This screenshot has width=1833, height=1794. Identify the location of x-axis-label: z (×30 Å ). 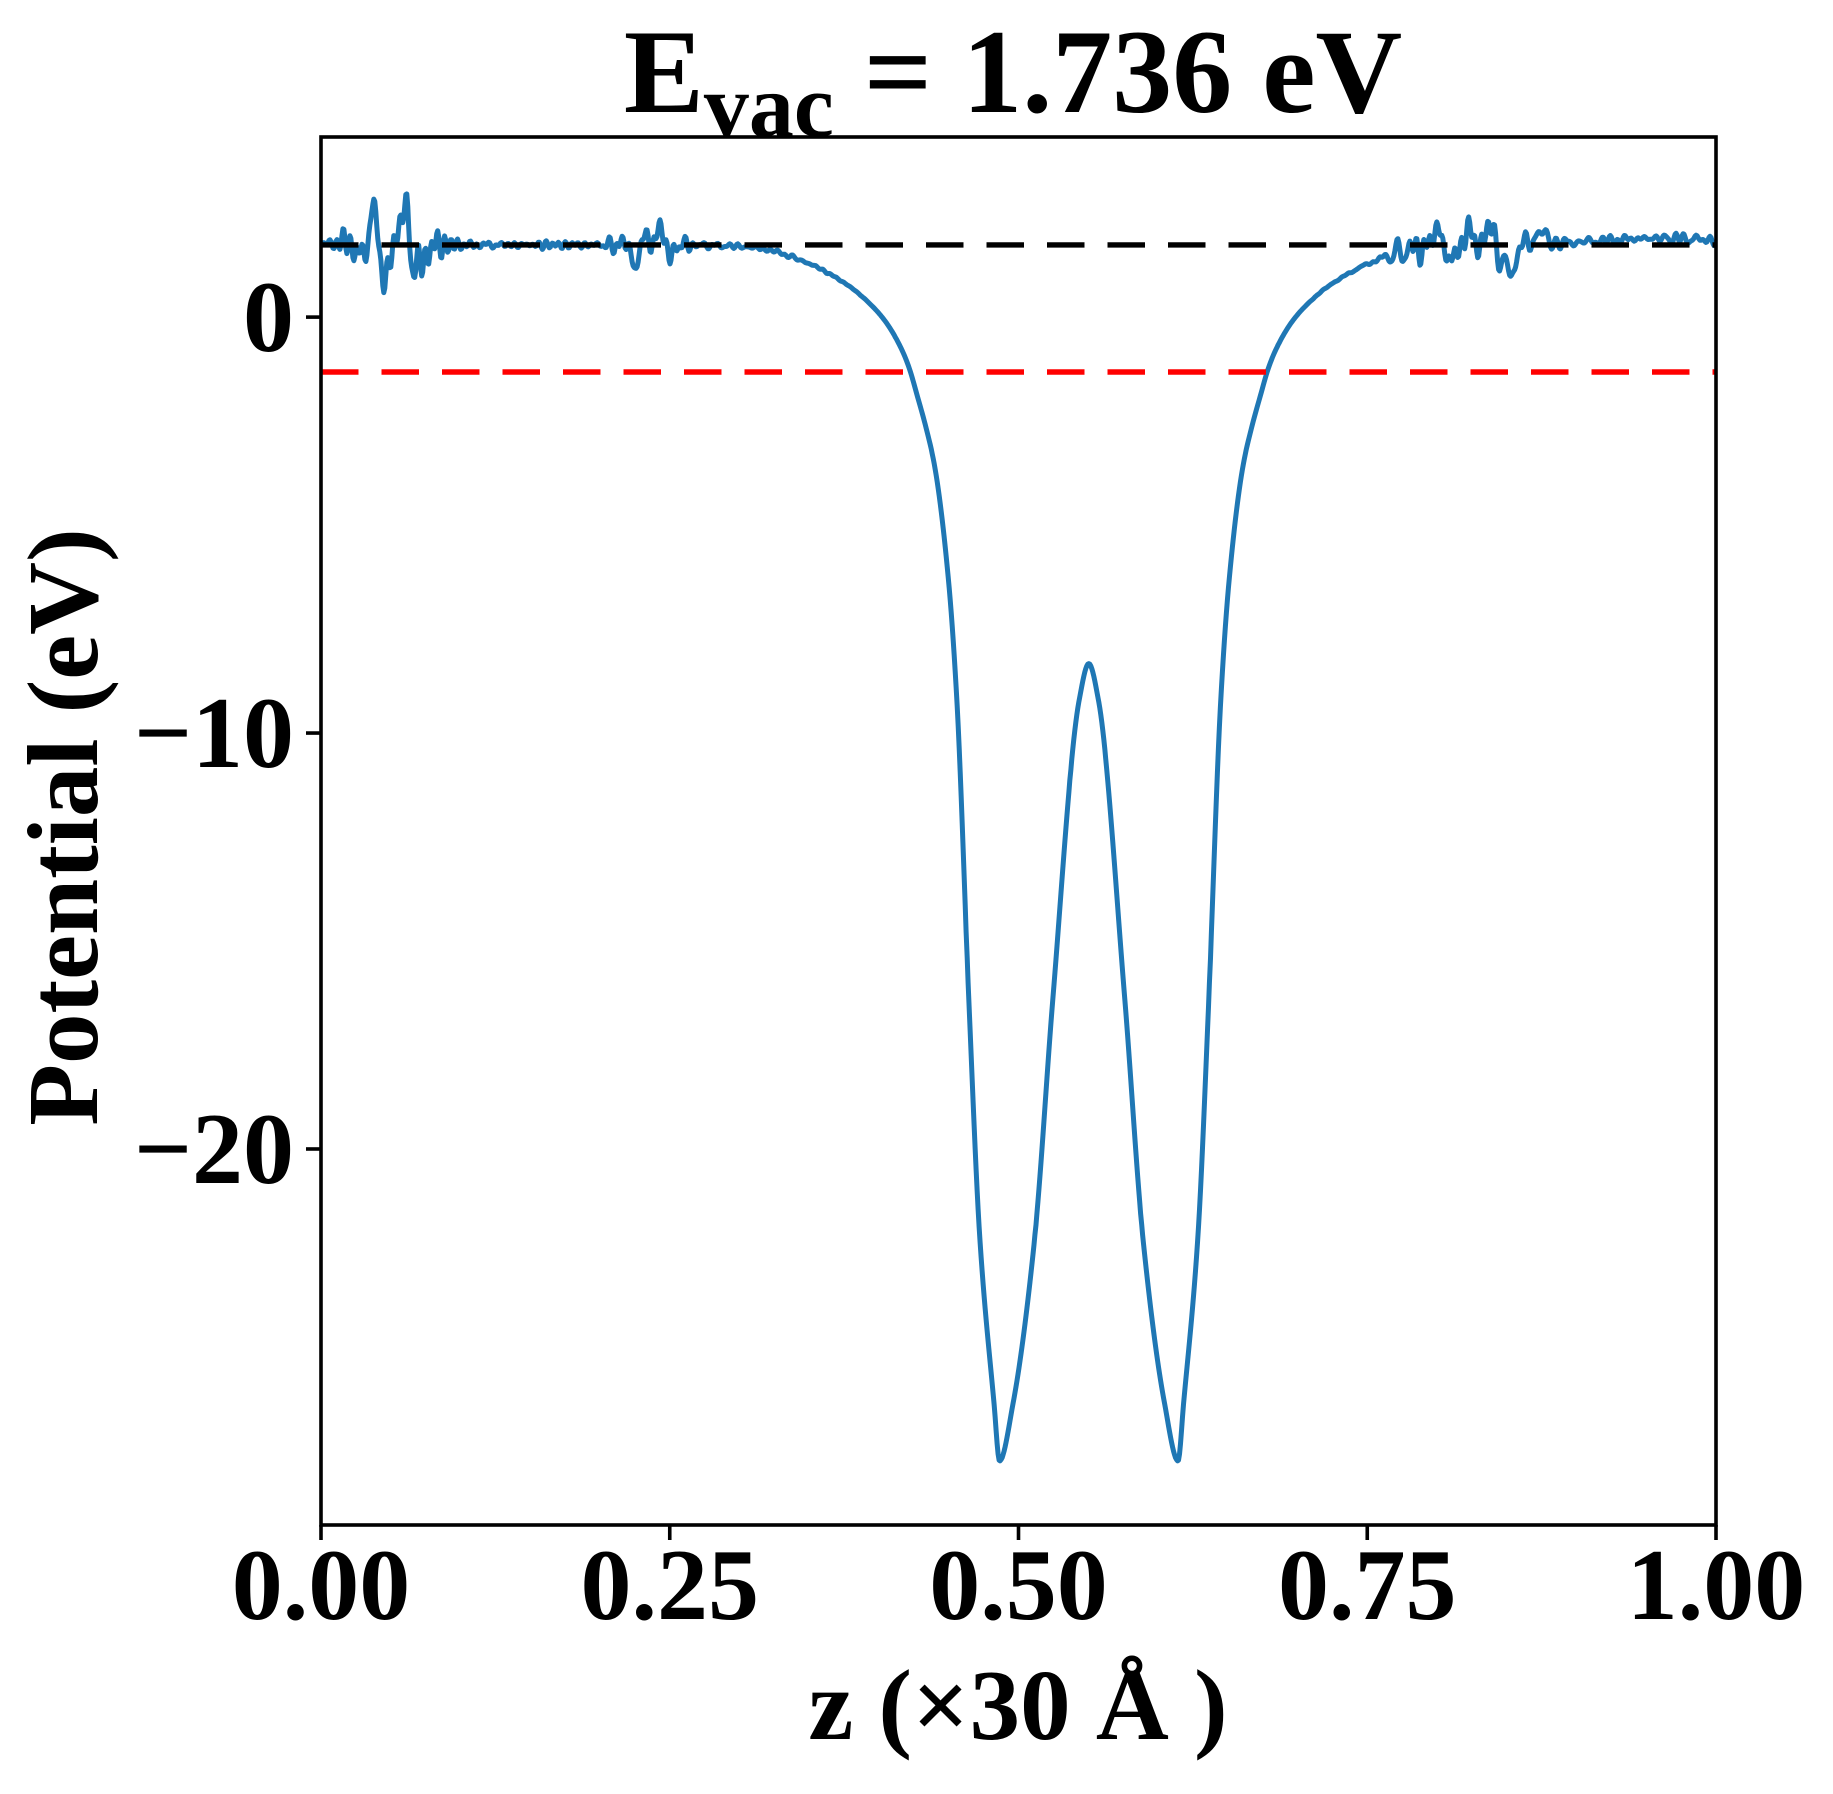
(1017, 1705).